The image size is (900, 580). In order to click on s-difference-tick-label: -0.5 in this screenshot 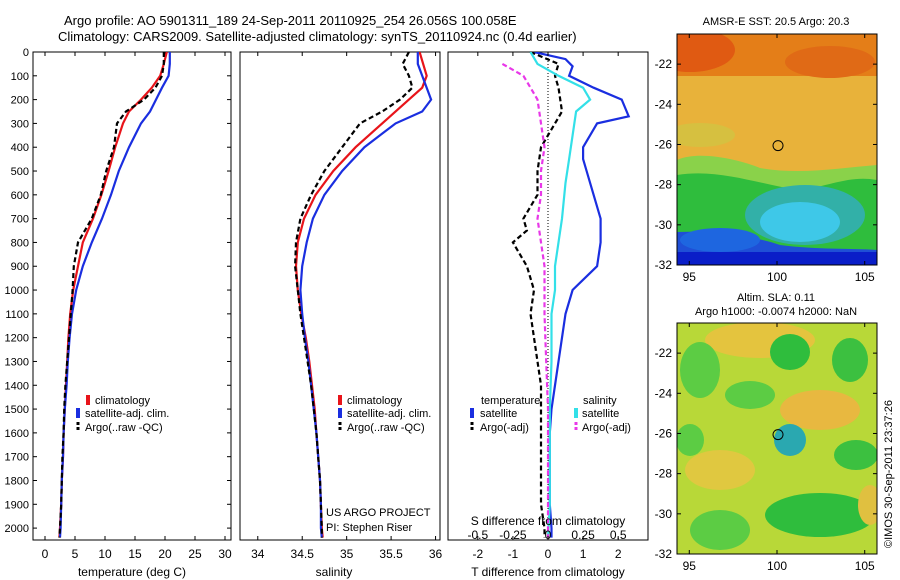, I will do `click(477, 535)`.